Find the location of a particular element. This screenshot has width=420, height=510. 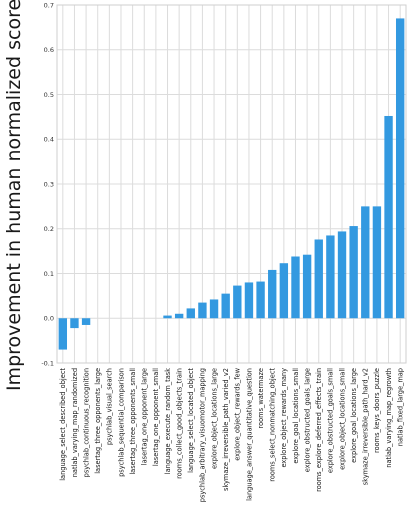

x-tick-label: rooms_collect_good_objects_train is located at coordinates (179, 423).